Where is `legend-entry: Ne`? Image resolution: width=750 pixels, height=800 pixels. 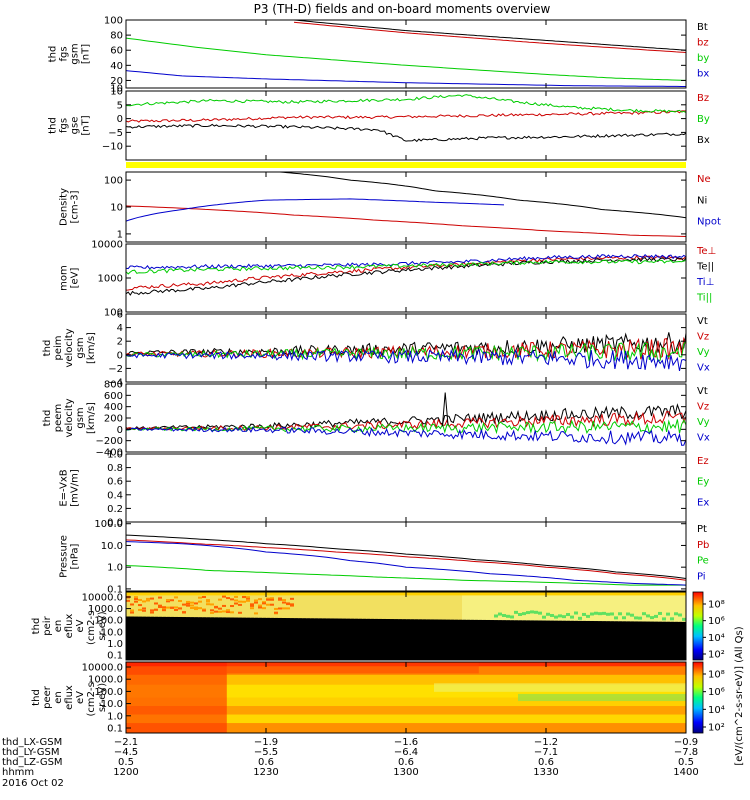 legend-entry: Ne is located at coordinates (704, 179).